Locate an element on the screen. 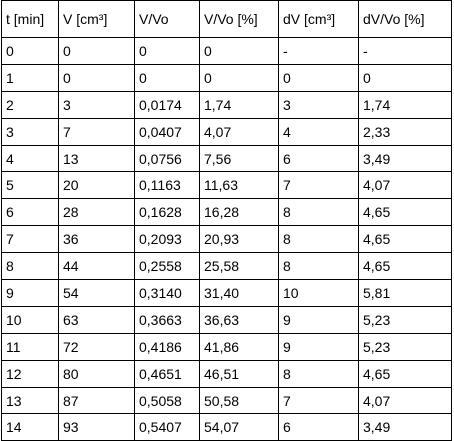 This screenshot has width=454, height=441. table-cell: 41,86 is located at coordinates (239, 346).